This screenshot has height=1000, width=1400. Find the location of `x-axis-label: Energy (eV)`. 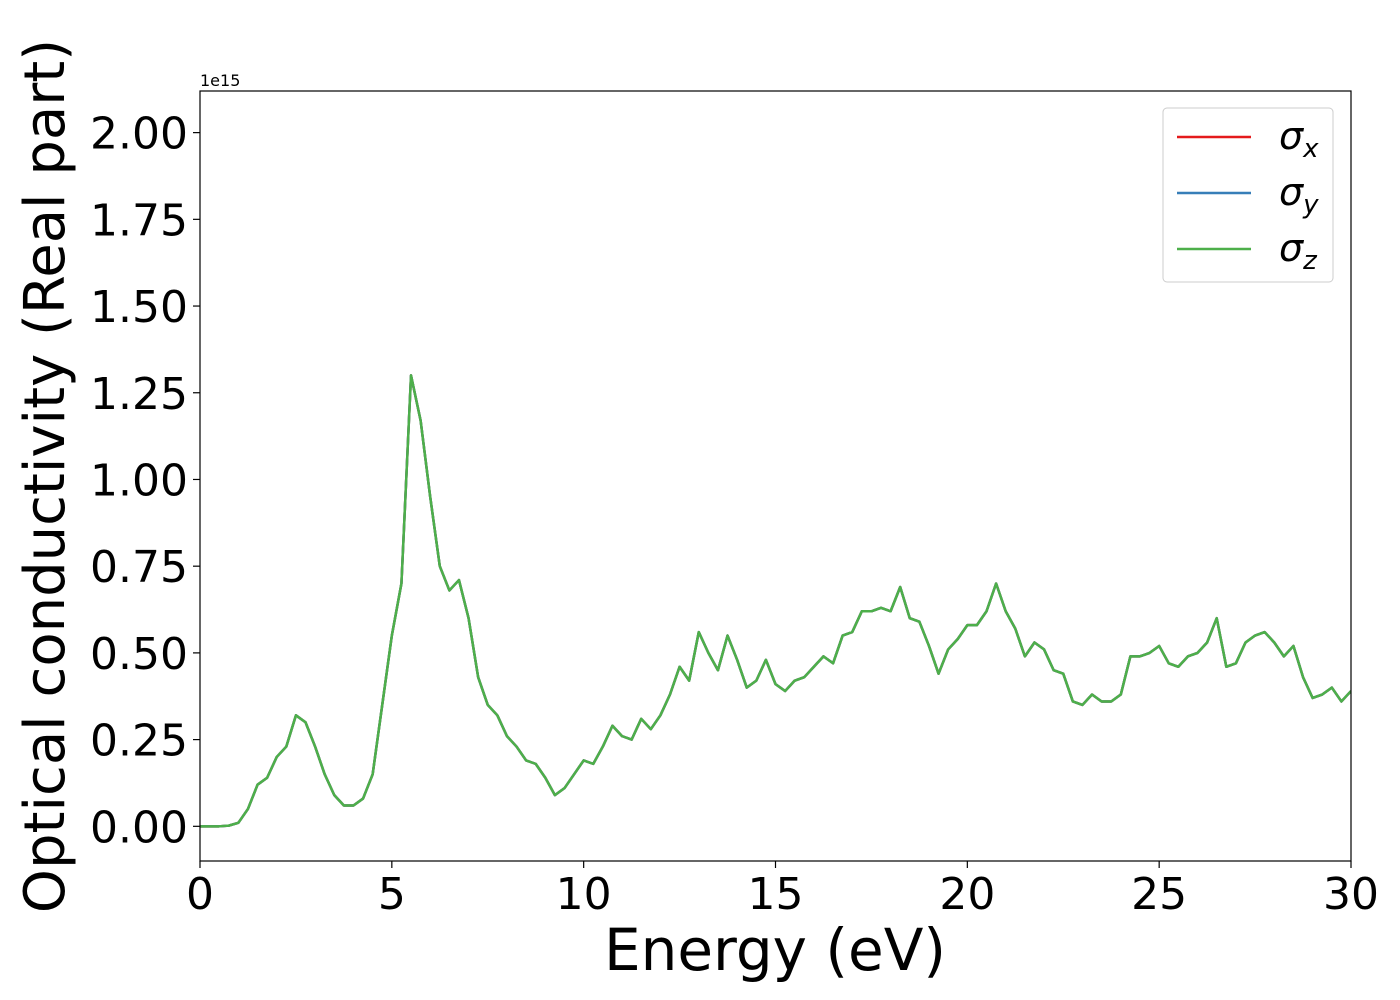

x-axis-label: Energy (eV) is located at coordinates (775, 950).